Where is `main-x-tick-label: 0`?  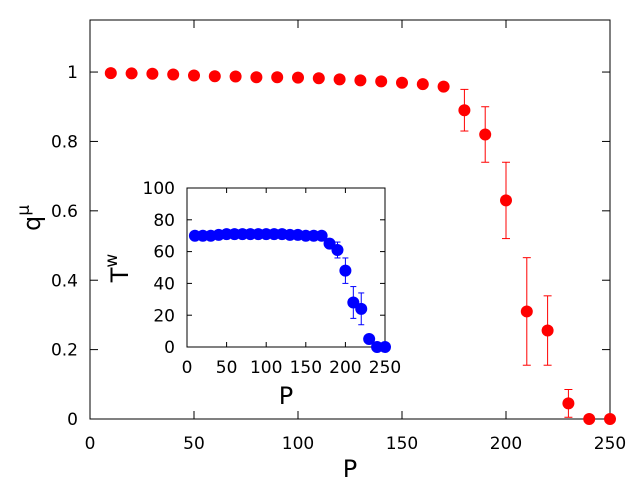 main-x-tick-label: 0 is located at coordinates (90, 444).